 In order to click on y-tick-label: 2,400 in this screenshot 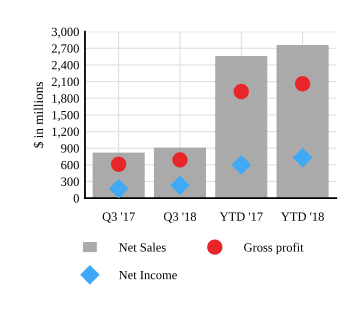, I will do `click(65, 66)`.